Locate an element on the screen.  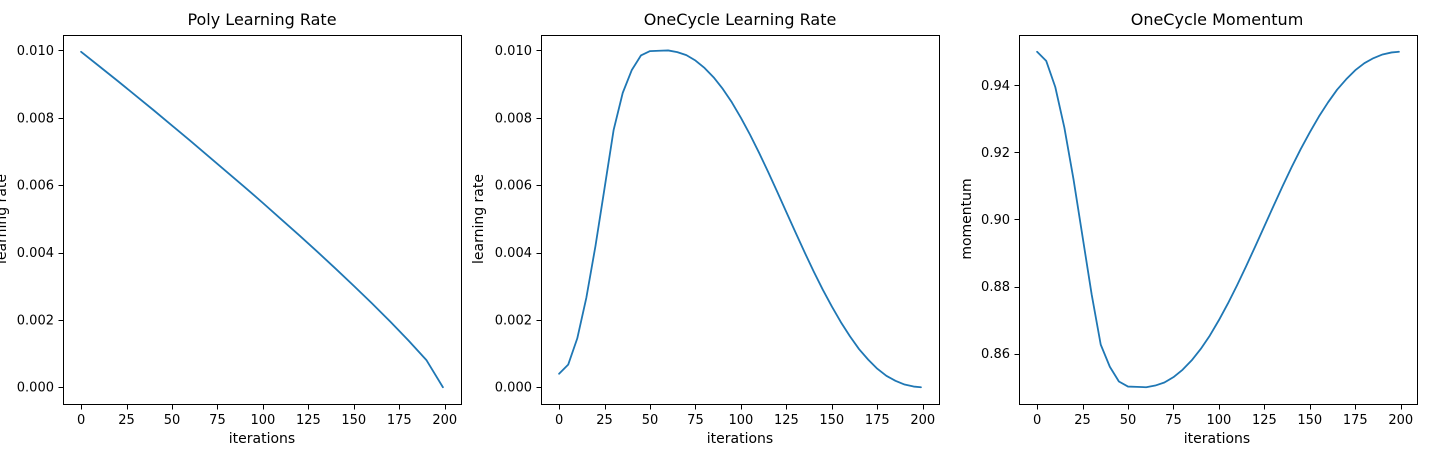
y-tick-label: 0.94 is located at coordinates (995, 86).